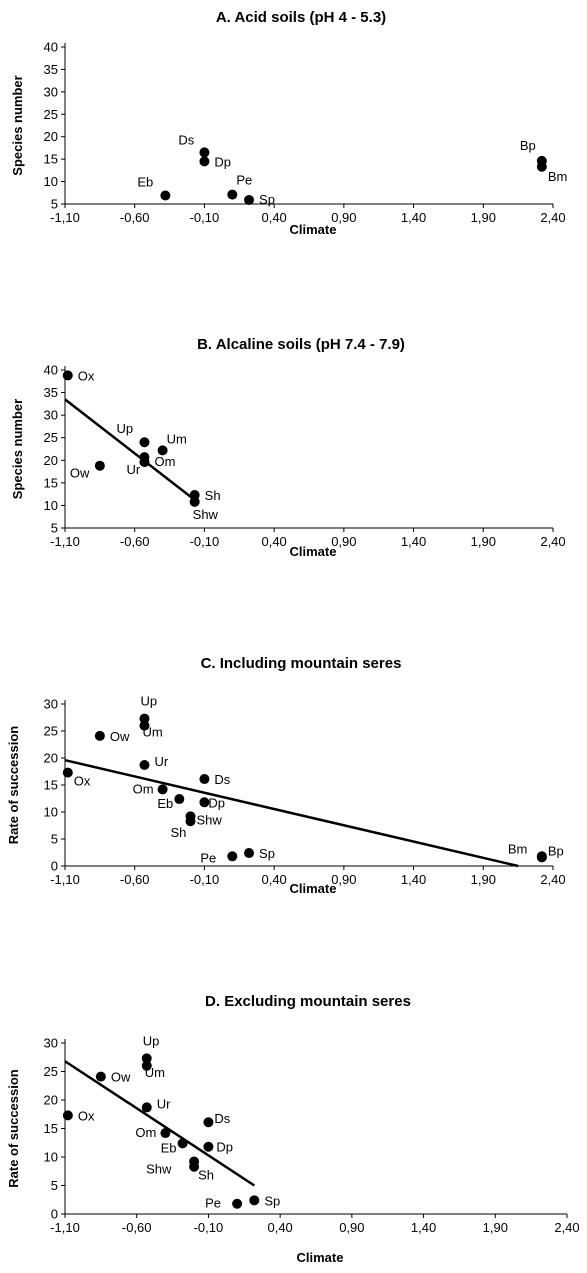 The height and width of the screenshot is (1273, 587). What do you see at coordinates (308, 1001) in the screenshot?
I see `chart-title: D. Excluding mountain seres` at bounding box center [308, 1001].